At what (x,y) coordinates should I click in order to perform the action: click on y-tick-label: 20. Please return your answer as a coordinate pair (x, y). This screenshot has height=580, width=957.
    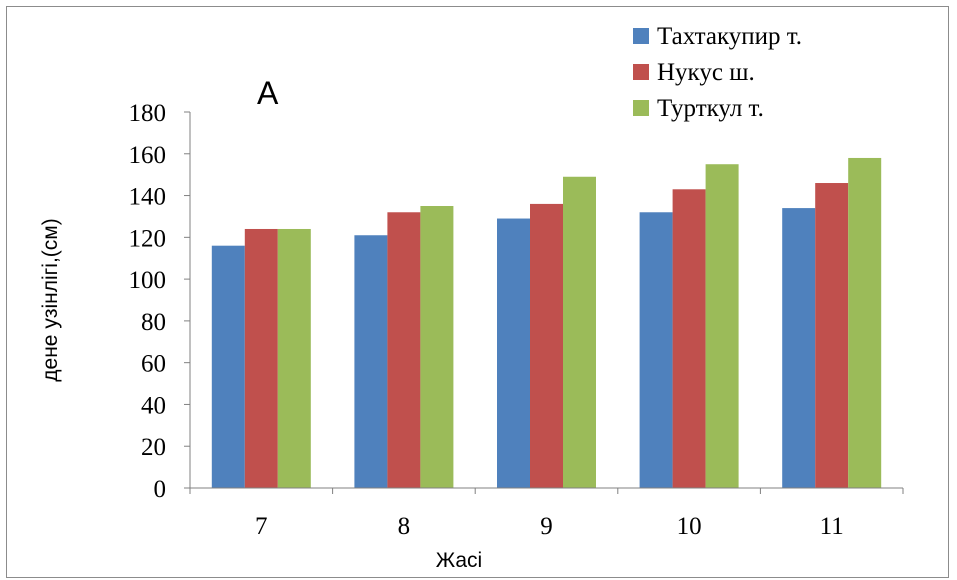
    Looking at the image, I should click on (153, 447).